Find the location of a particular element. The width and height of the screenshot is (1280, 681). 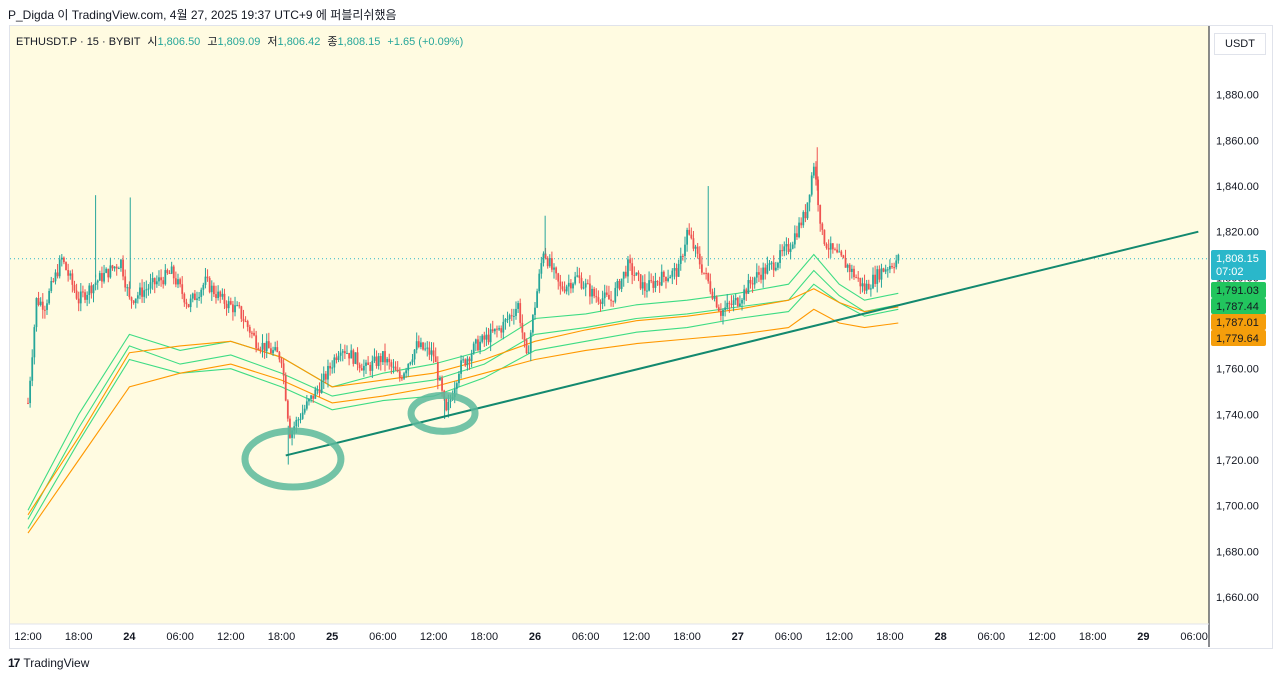

low-value: 1,806.42 is located at coordinates (299, 42).